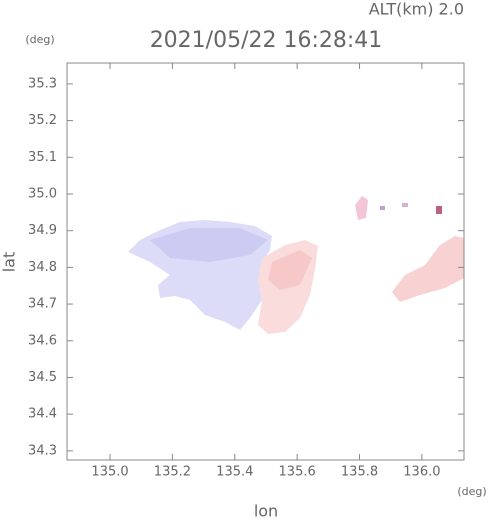 This screenshot has height=521, width=491. What do you see at coordinates (416, 9) in the screenshot?
I see `altitude-label: ALT(km) 2.0` at bounding box center [416, 9].